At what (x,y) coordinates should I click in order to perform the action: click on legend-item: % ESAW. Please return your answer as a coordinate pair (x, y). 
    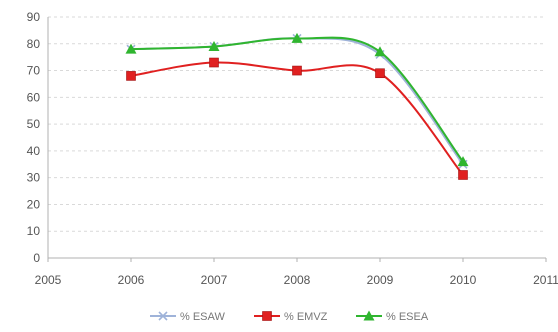
    Looking at the image, I should click on (187, 317).